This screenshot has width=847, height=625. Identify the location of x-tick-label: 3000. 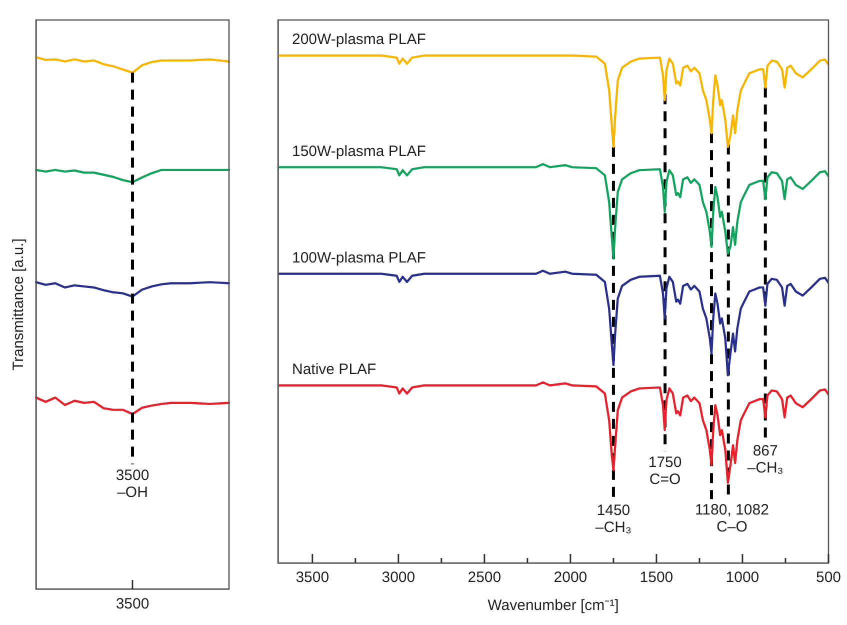
(399, 577).